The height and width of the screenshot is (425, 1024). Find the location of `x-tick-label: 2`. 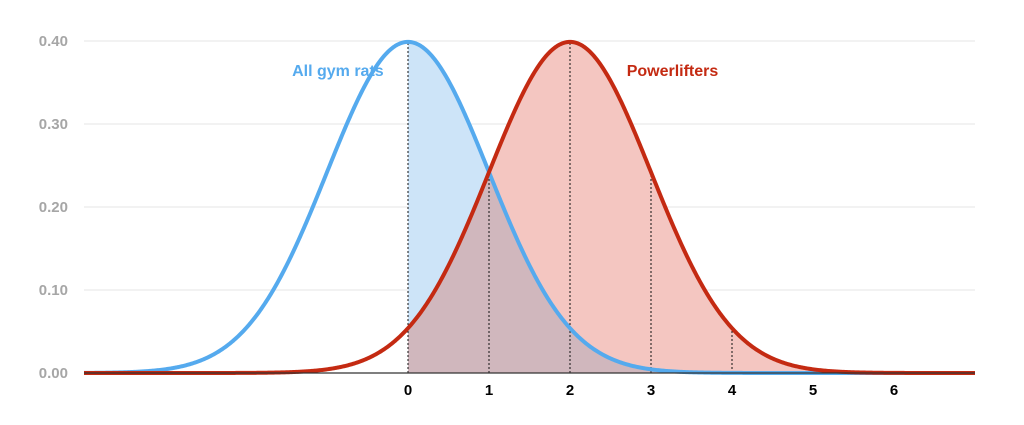

x-tick-label: 2 is located at coordinates (570, 390).